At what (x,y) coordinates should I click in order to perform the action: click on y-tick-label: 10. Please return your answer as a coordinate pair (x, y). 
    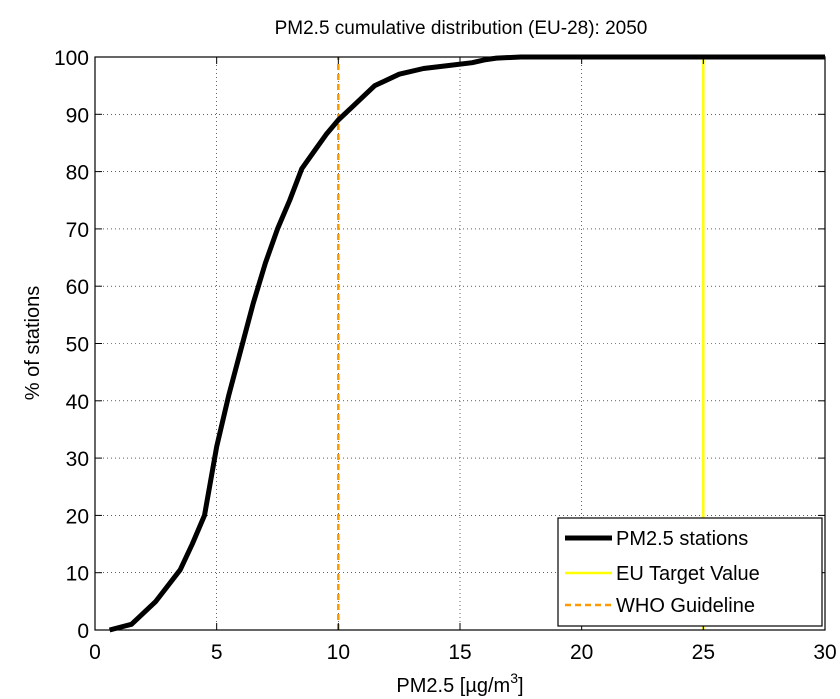
    Looking at the image, I should click on (77, 574).